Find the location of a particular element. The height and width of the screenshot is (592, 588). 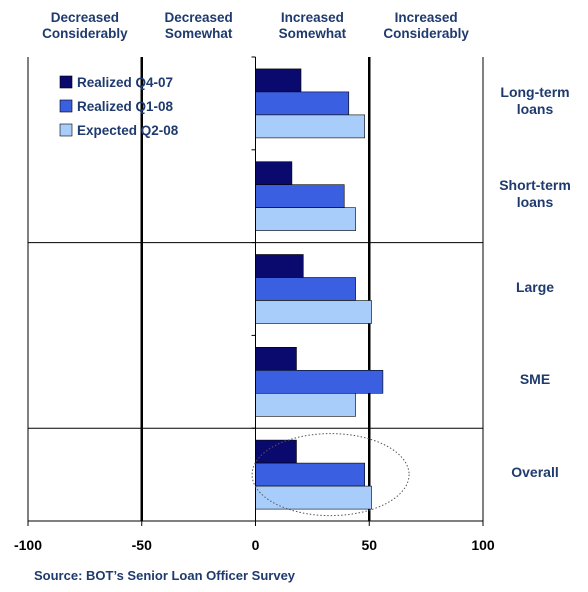

bar-overall-s1 is located at coordinates (276, 451).